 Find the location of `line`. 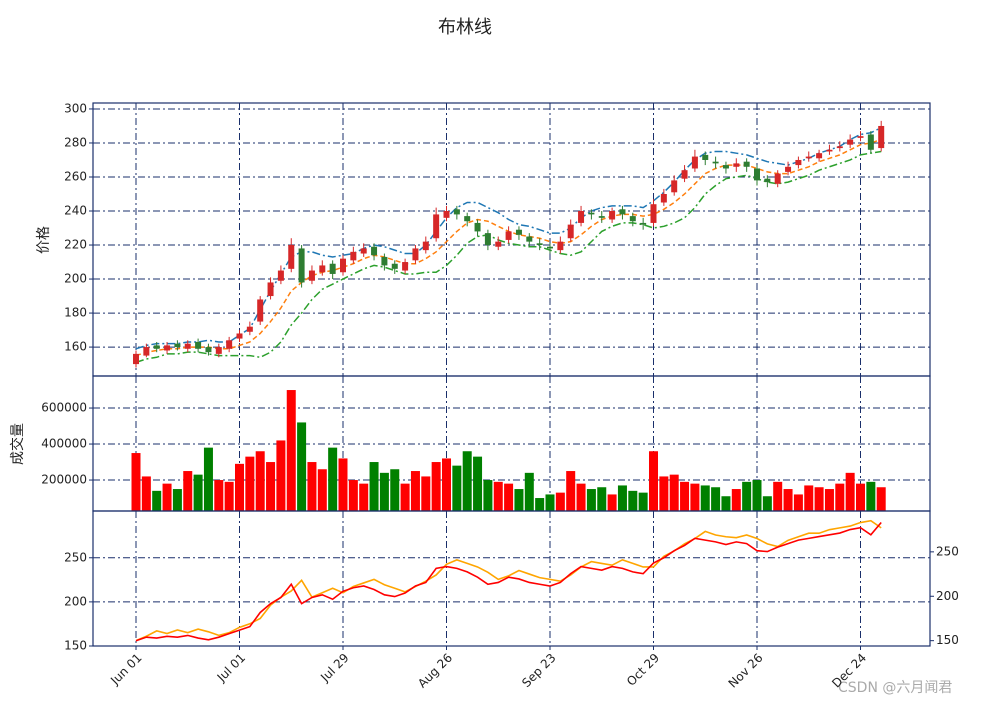

line is located at coordinates (508, 581).